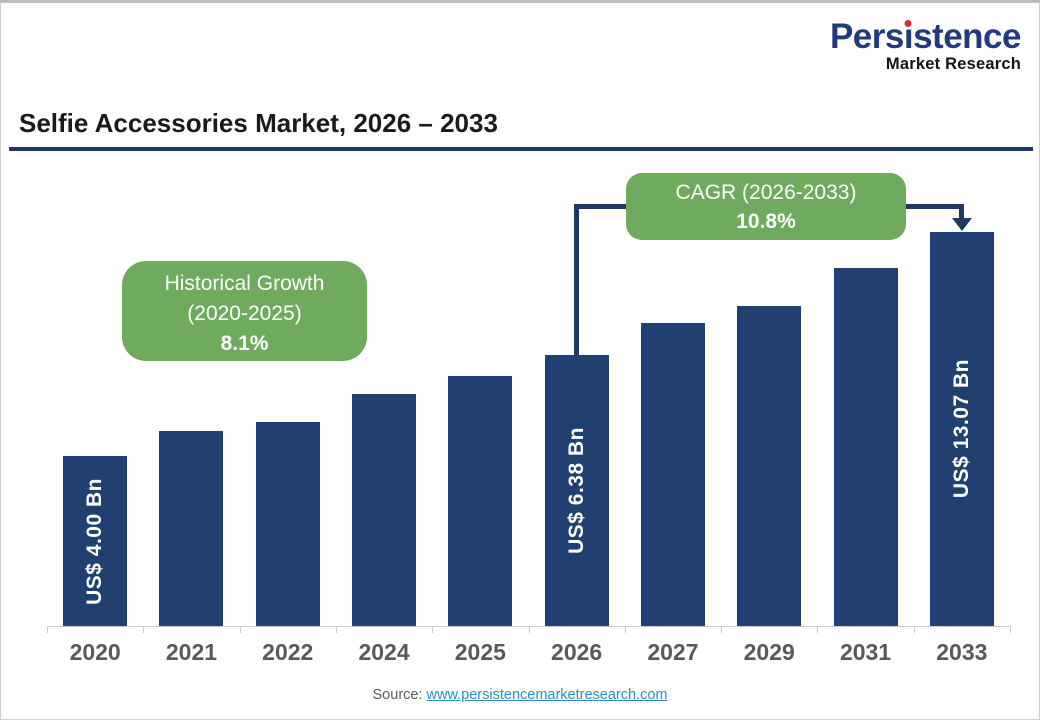 This screenshot has width=1040, height=720. What do you see at coordinates (95, 314) in the screenshot?
I see `bar-cell-2020: US$ 4.00 Bn` at bounding box center [95, 314].